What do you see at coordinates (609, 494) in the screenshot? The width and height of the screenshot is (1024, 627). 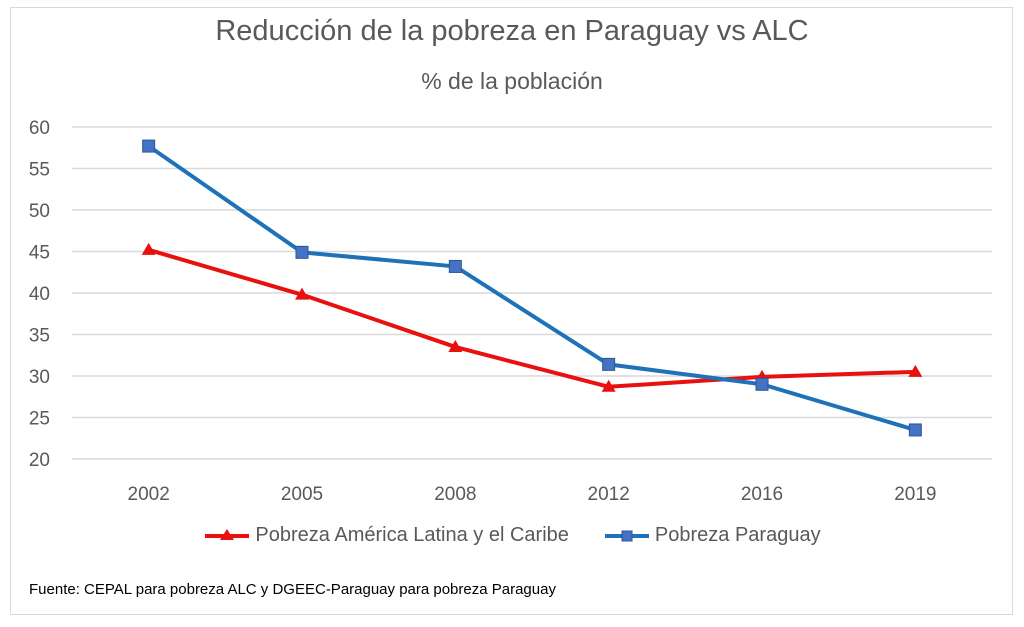 I see `x-tick-label: 2012` at bounding box center [609, 494].